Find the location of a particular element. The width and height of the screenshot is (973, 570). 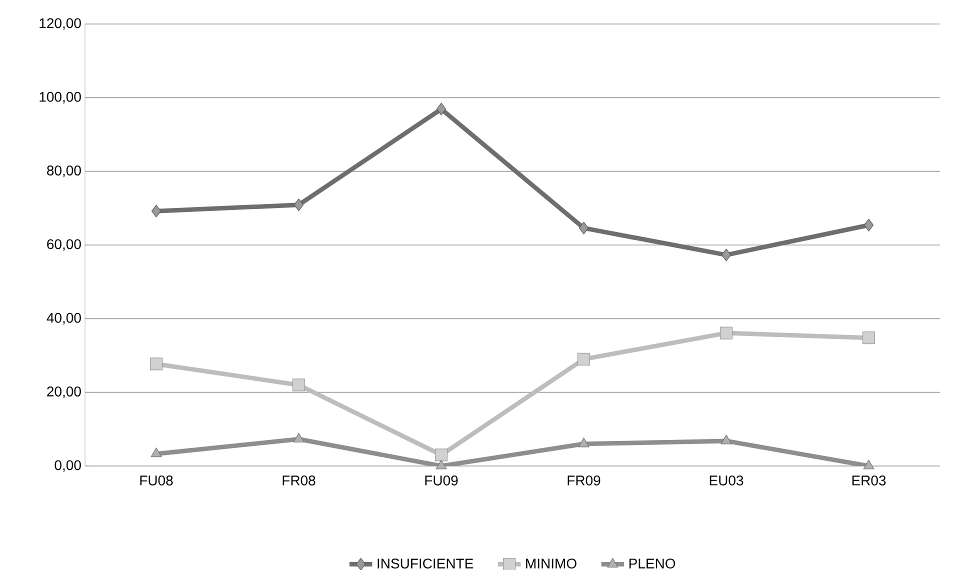

y-tick-label: 0,00 is located at coordinates (67, 466).